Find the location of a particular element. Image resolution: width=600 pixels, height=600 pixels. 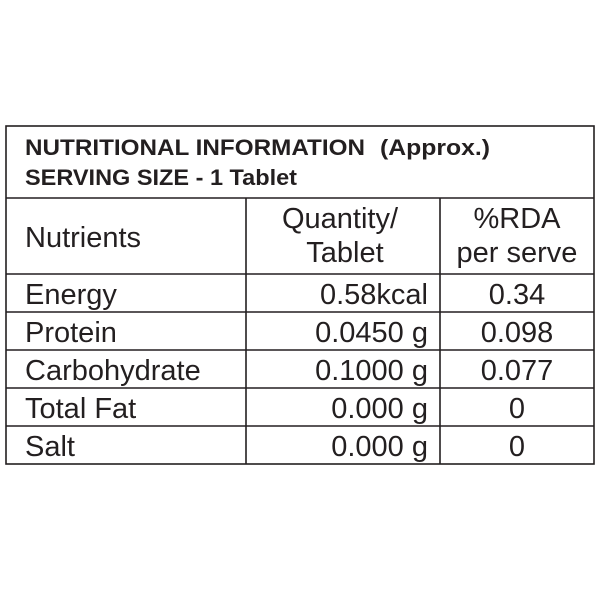

column-header: Tablet is located at coordinates (344, 253).